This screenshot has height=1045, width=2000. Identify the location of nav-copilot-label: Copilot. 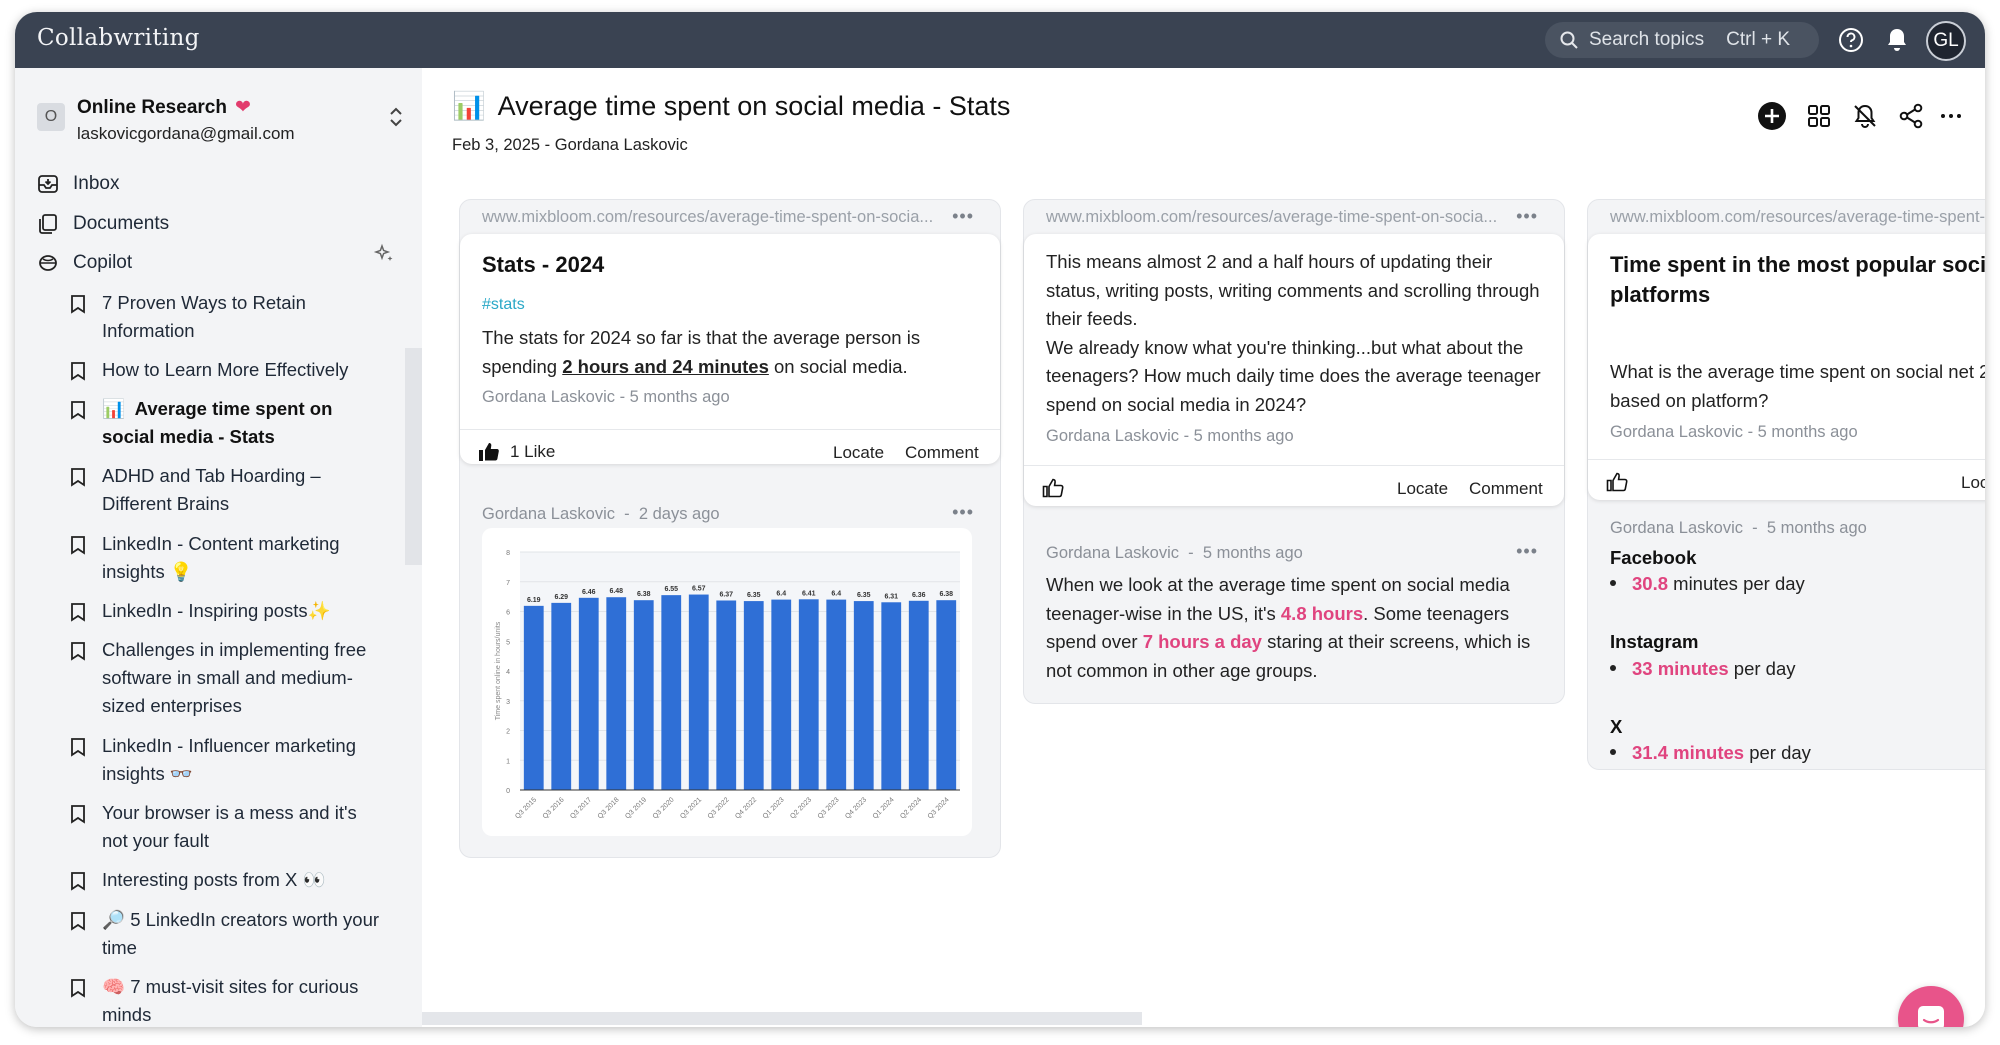
(103, 262).